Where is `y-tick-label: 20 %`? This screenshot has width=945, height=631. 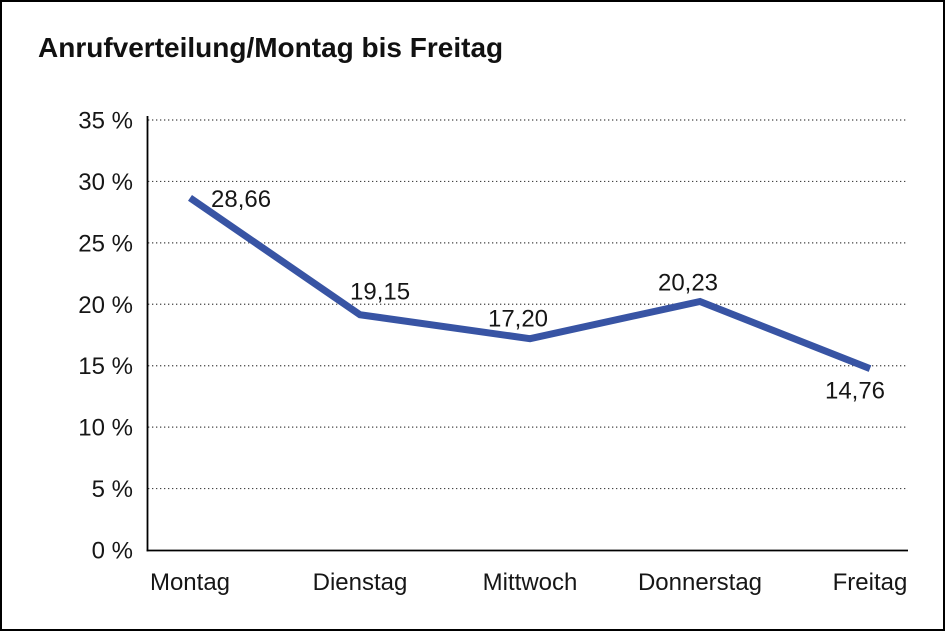 y-tick-label: 20 % is located at coordinates (105, 305).